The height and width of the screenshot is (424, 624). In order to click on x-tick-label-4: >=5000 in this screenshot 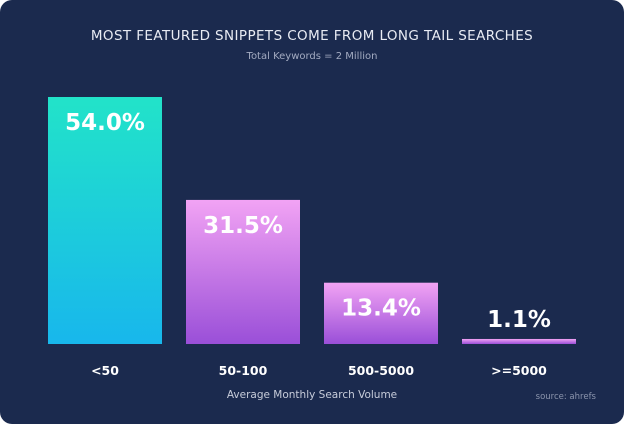, I will do `click(519, 370)`.